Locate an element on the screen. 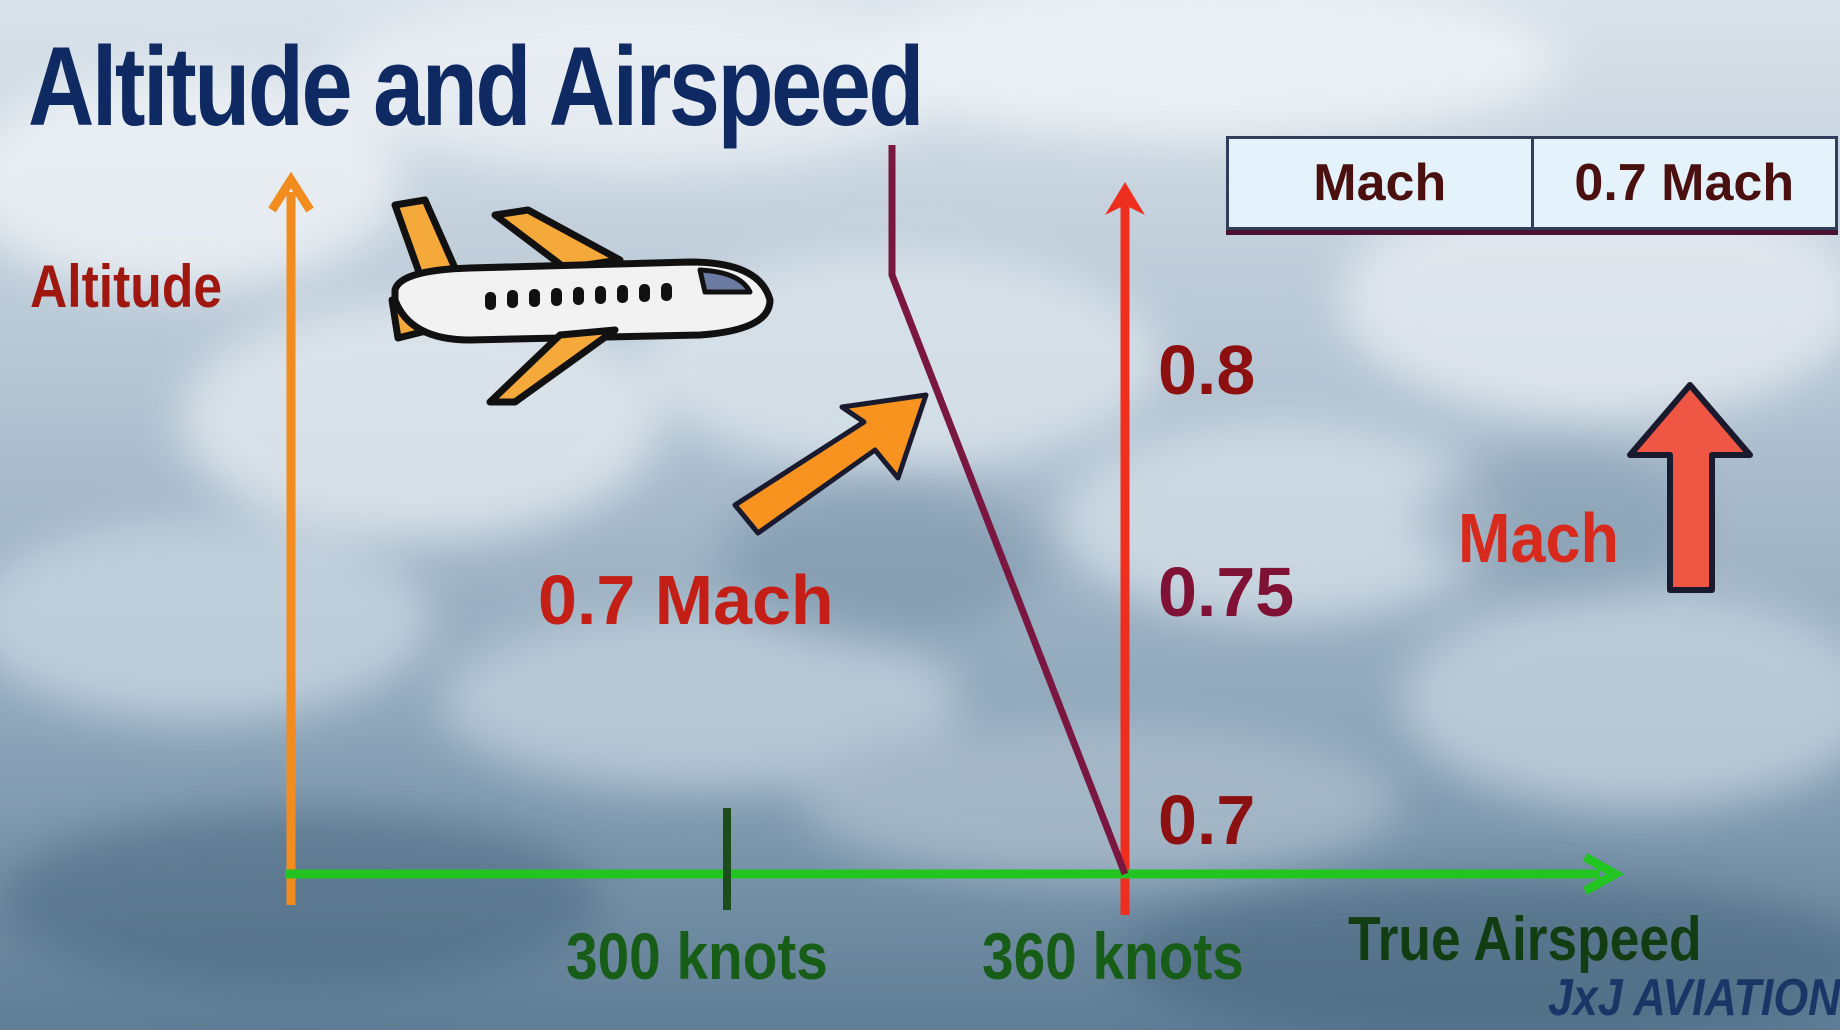 This screenshot has height=1030, width=1840. orange-arrow-icon is located at coordinates (830, 464).